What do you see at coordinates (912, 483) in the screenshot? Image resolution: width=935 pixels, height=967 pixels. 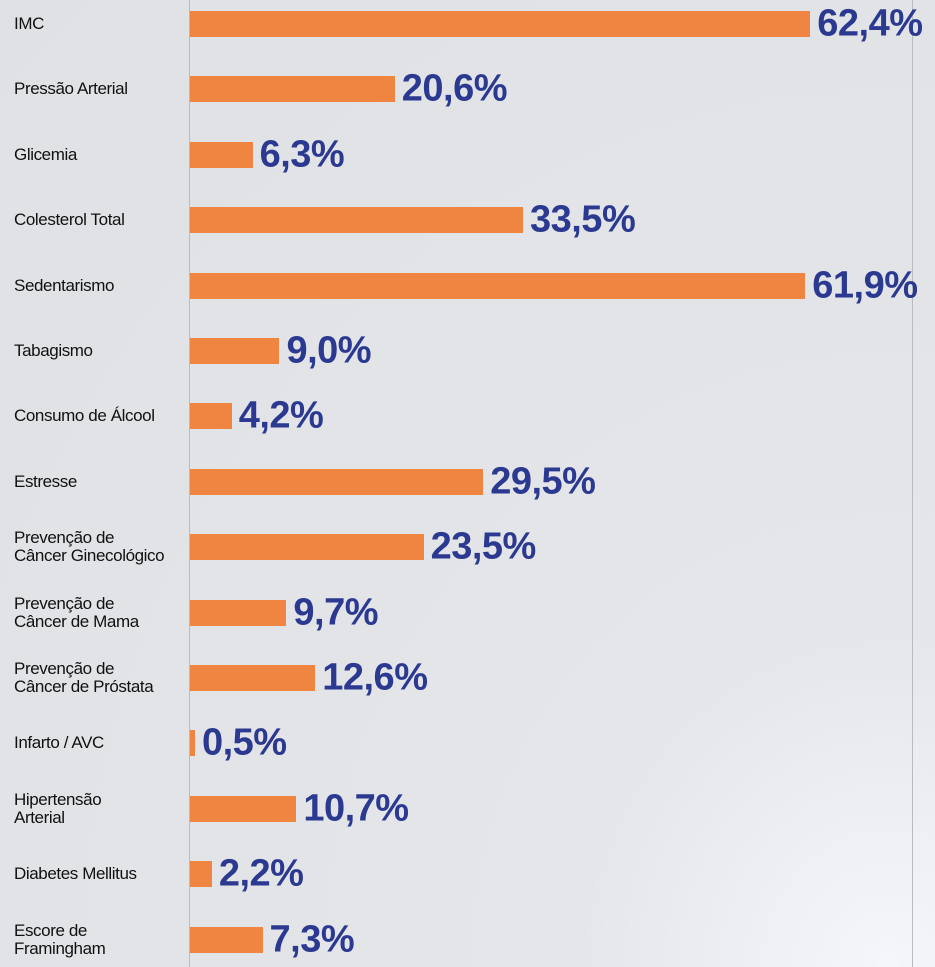 I see `frame-line` at bounding box center [912, 483].